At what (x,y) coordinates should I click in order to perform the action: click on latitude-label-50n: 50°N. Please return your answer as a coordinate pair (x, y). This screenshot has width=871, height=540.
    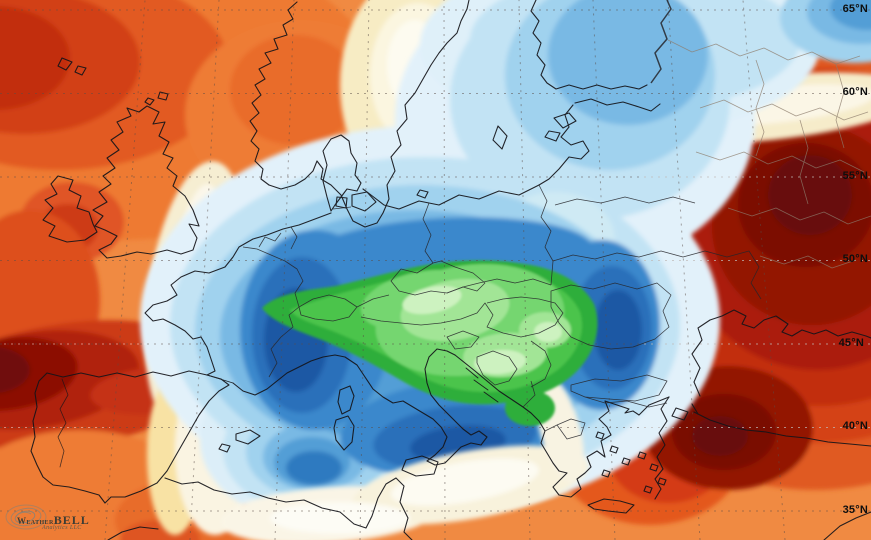
    Looking at the image, I should click on (855, 259).